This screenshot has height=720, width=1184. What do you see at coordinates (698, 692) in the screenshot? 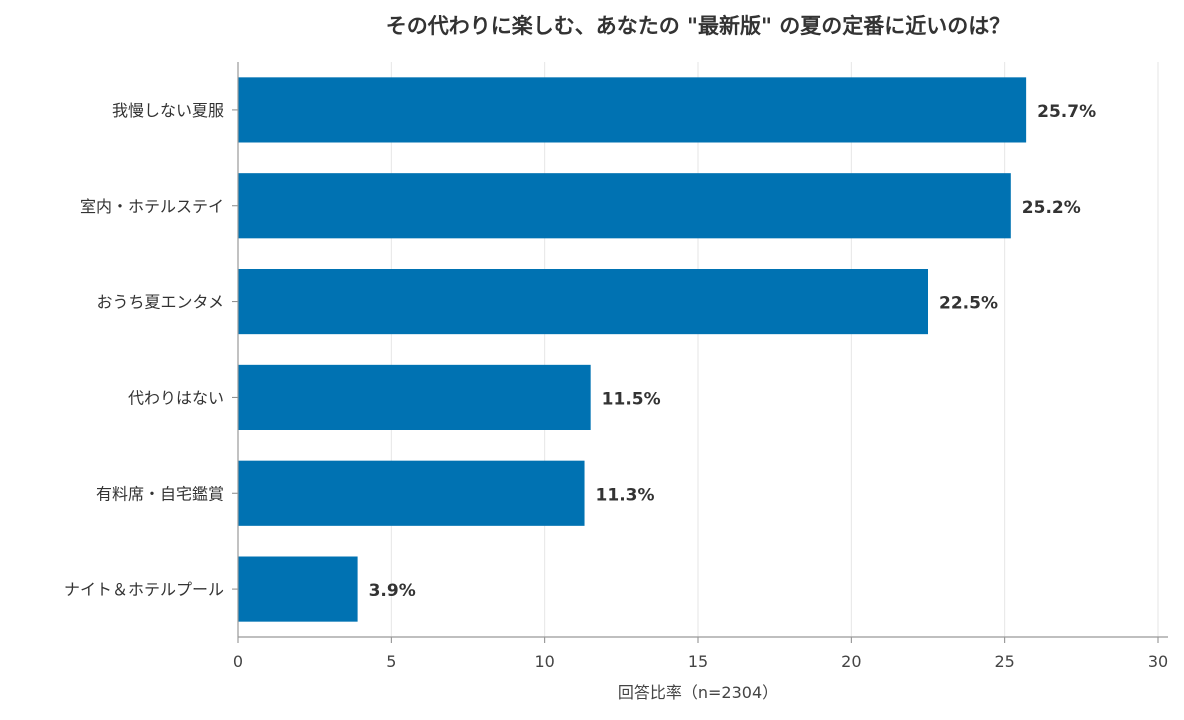
I see `x-axis-title: 回答比率（n=2304）` at bounding box center [698, 692].